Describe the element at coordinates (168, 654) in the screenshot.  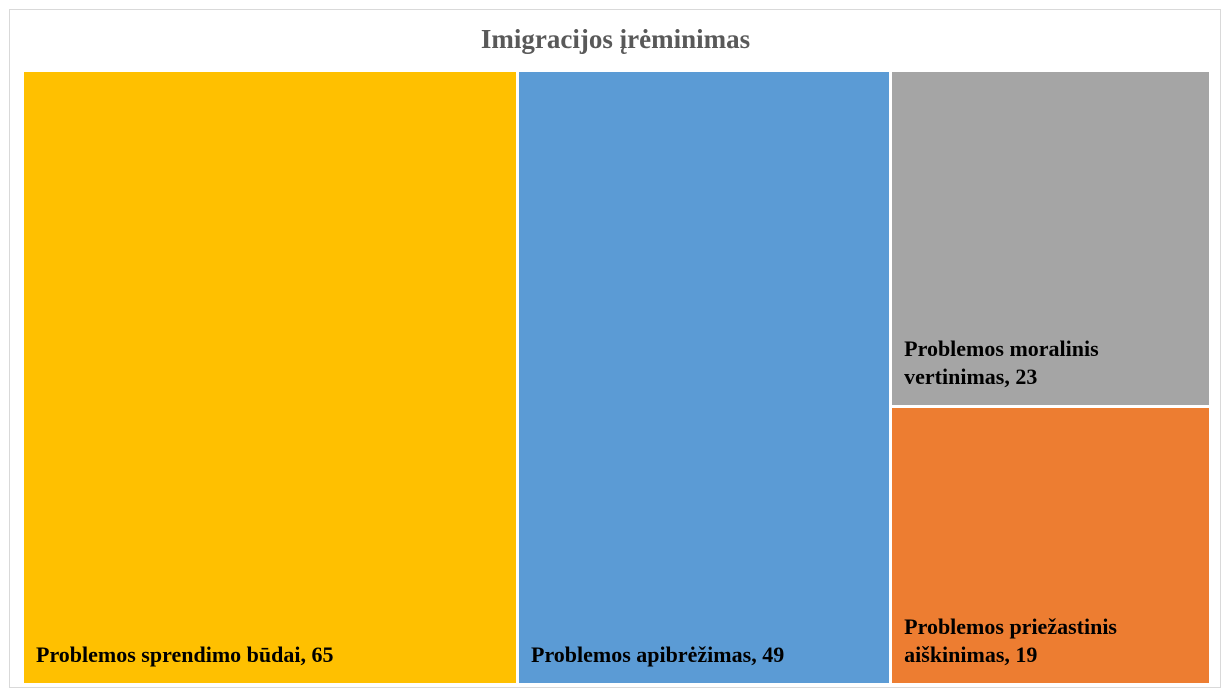
I see `tile-name: Problemos sprendimo būdai` at that location.